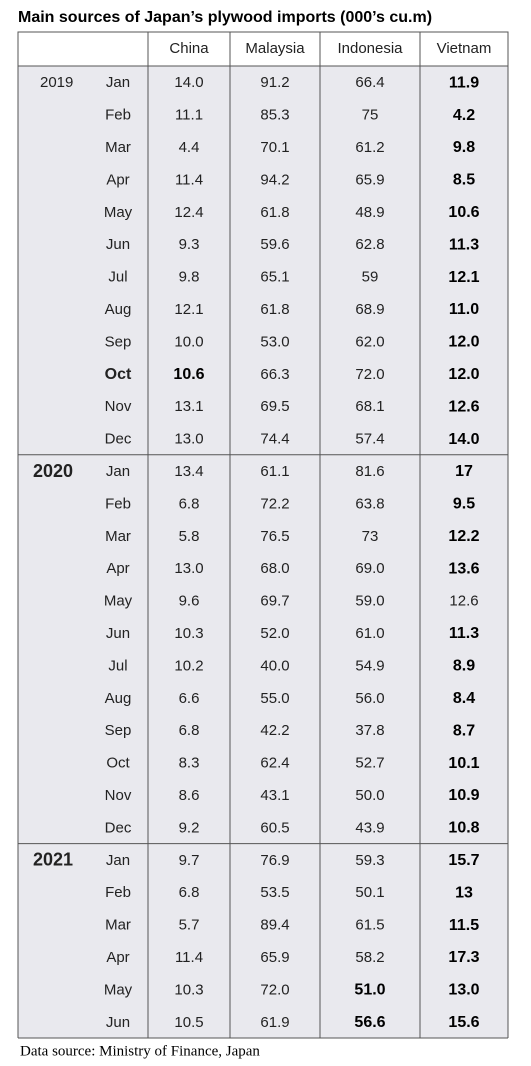 The height and width of the screenshot is (1066, 531). Describe the element at coordinates (369, 892) in the screenshot. I see `cell-value: 50.1` at that location.